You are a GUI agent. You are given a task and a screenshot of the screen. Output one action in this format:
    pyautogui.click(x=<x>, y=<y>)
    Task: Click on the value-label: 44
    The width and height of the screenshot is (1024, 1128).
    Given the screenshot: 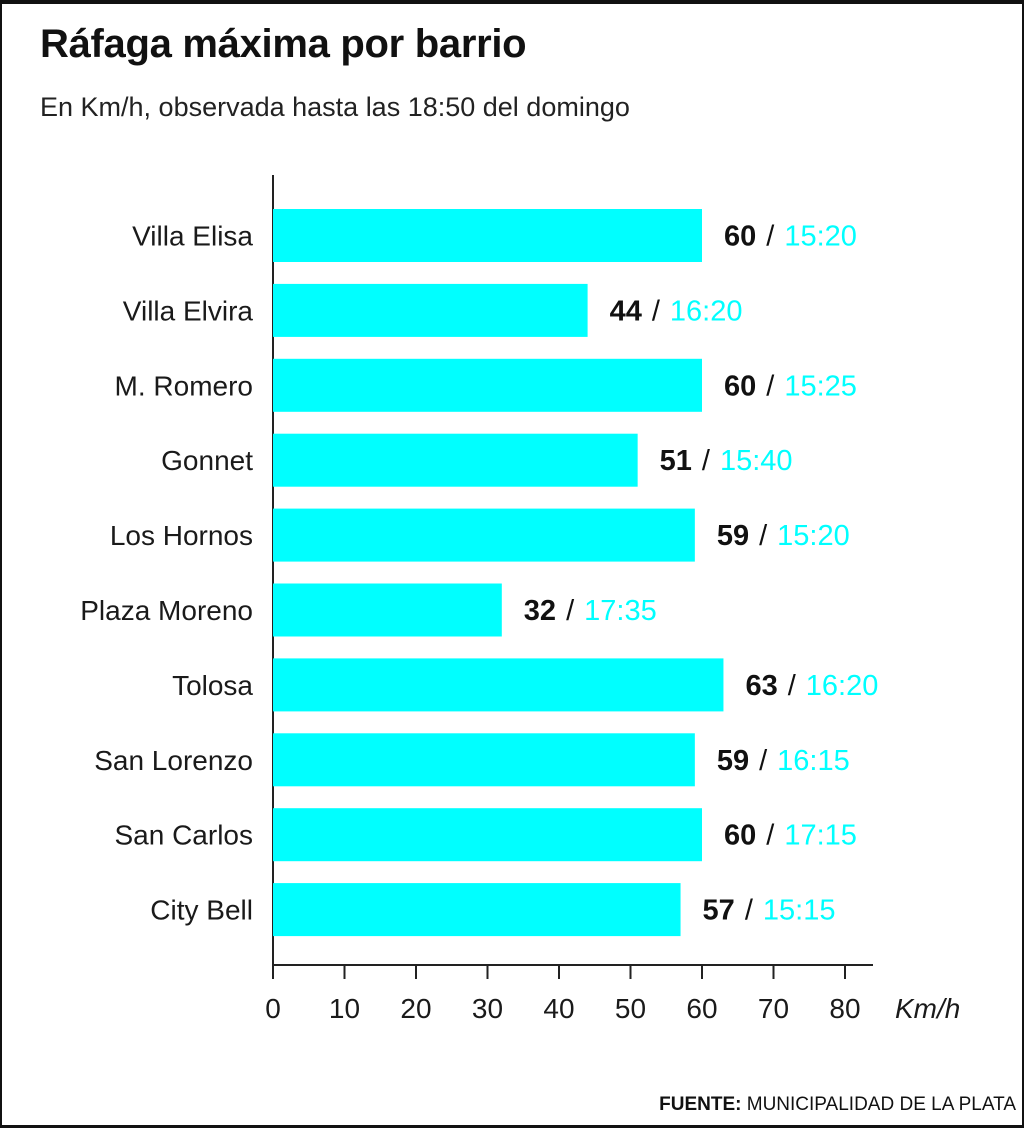 What is the action you would take?
    pyautogui.click(x=626, y=311)
    